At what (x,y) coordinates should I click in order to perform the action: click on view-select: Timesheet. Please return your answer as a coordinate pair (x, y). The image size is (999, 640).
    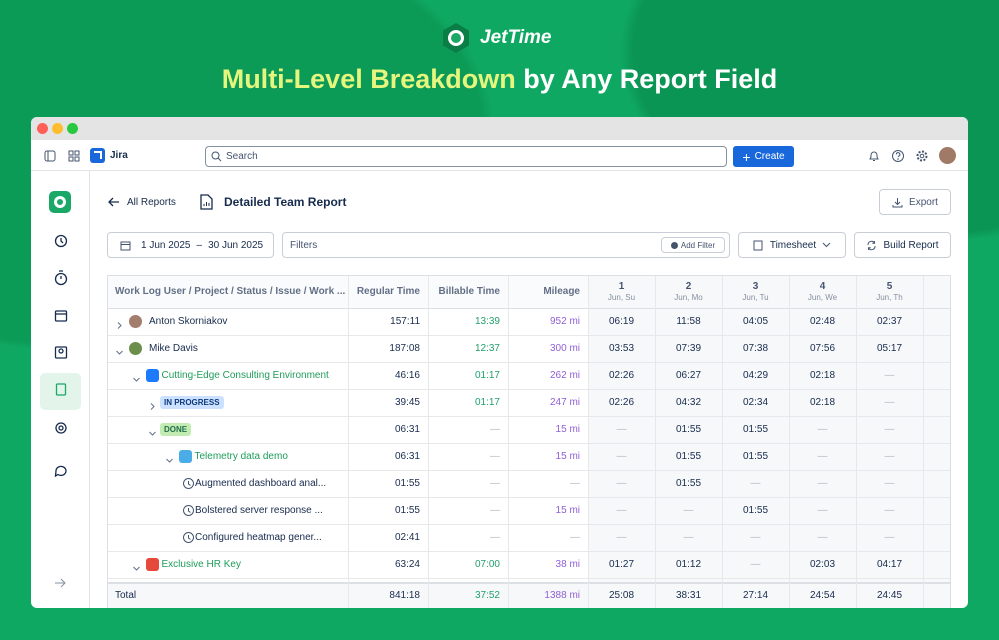
    Looking at the image, I should click on (792, 245).